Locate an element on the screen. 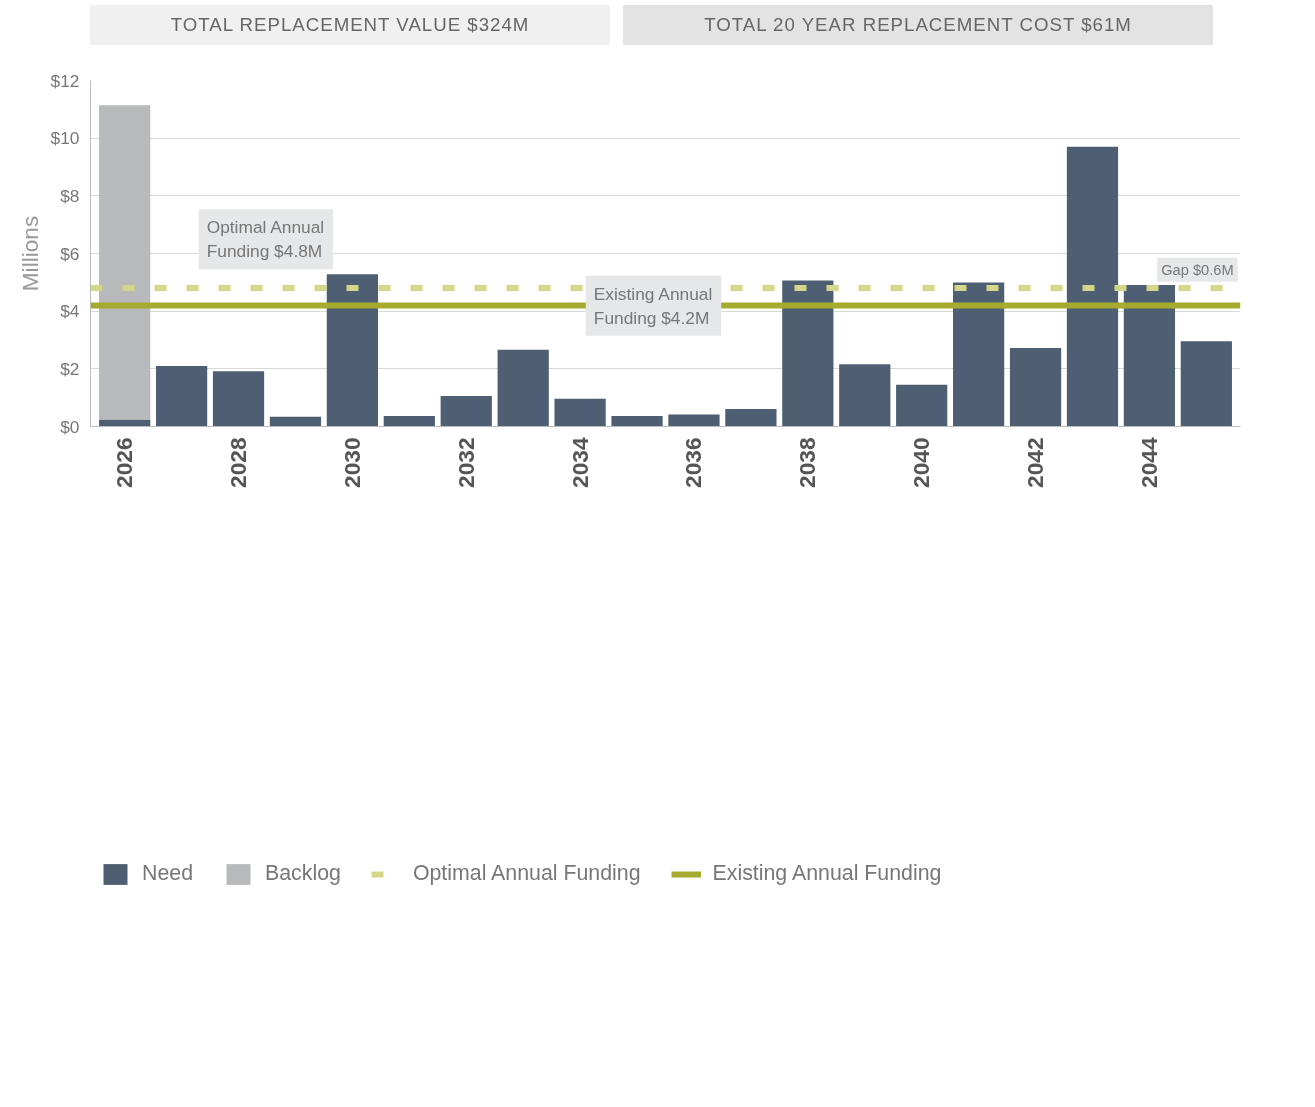  y-tick-label: $10 is located at coordinates (65, 138).